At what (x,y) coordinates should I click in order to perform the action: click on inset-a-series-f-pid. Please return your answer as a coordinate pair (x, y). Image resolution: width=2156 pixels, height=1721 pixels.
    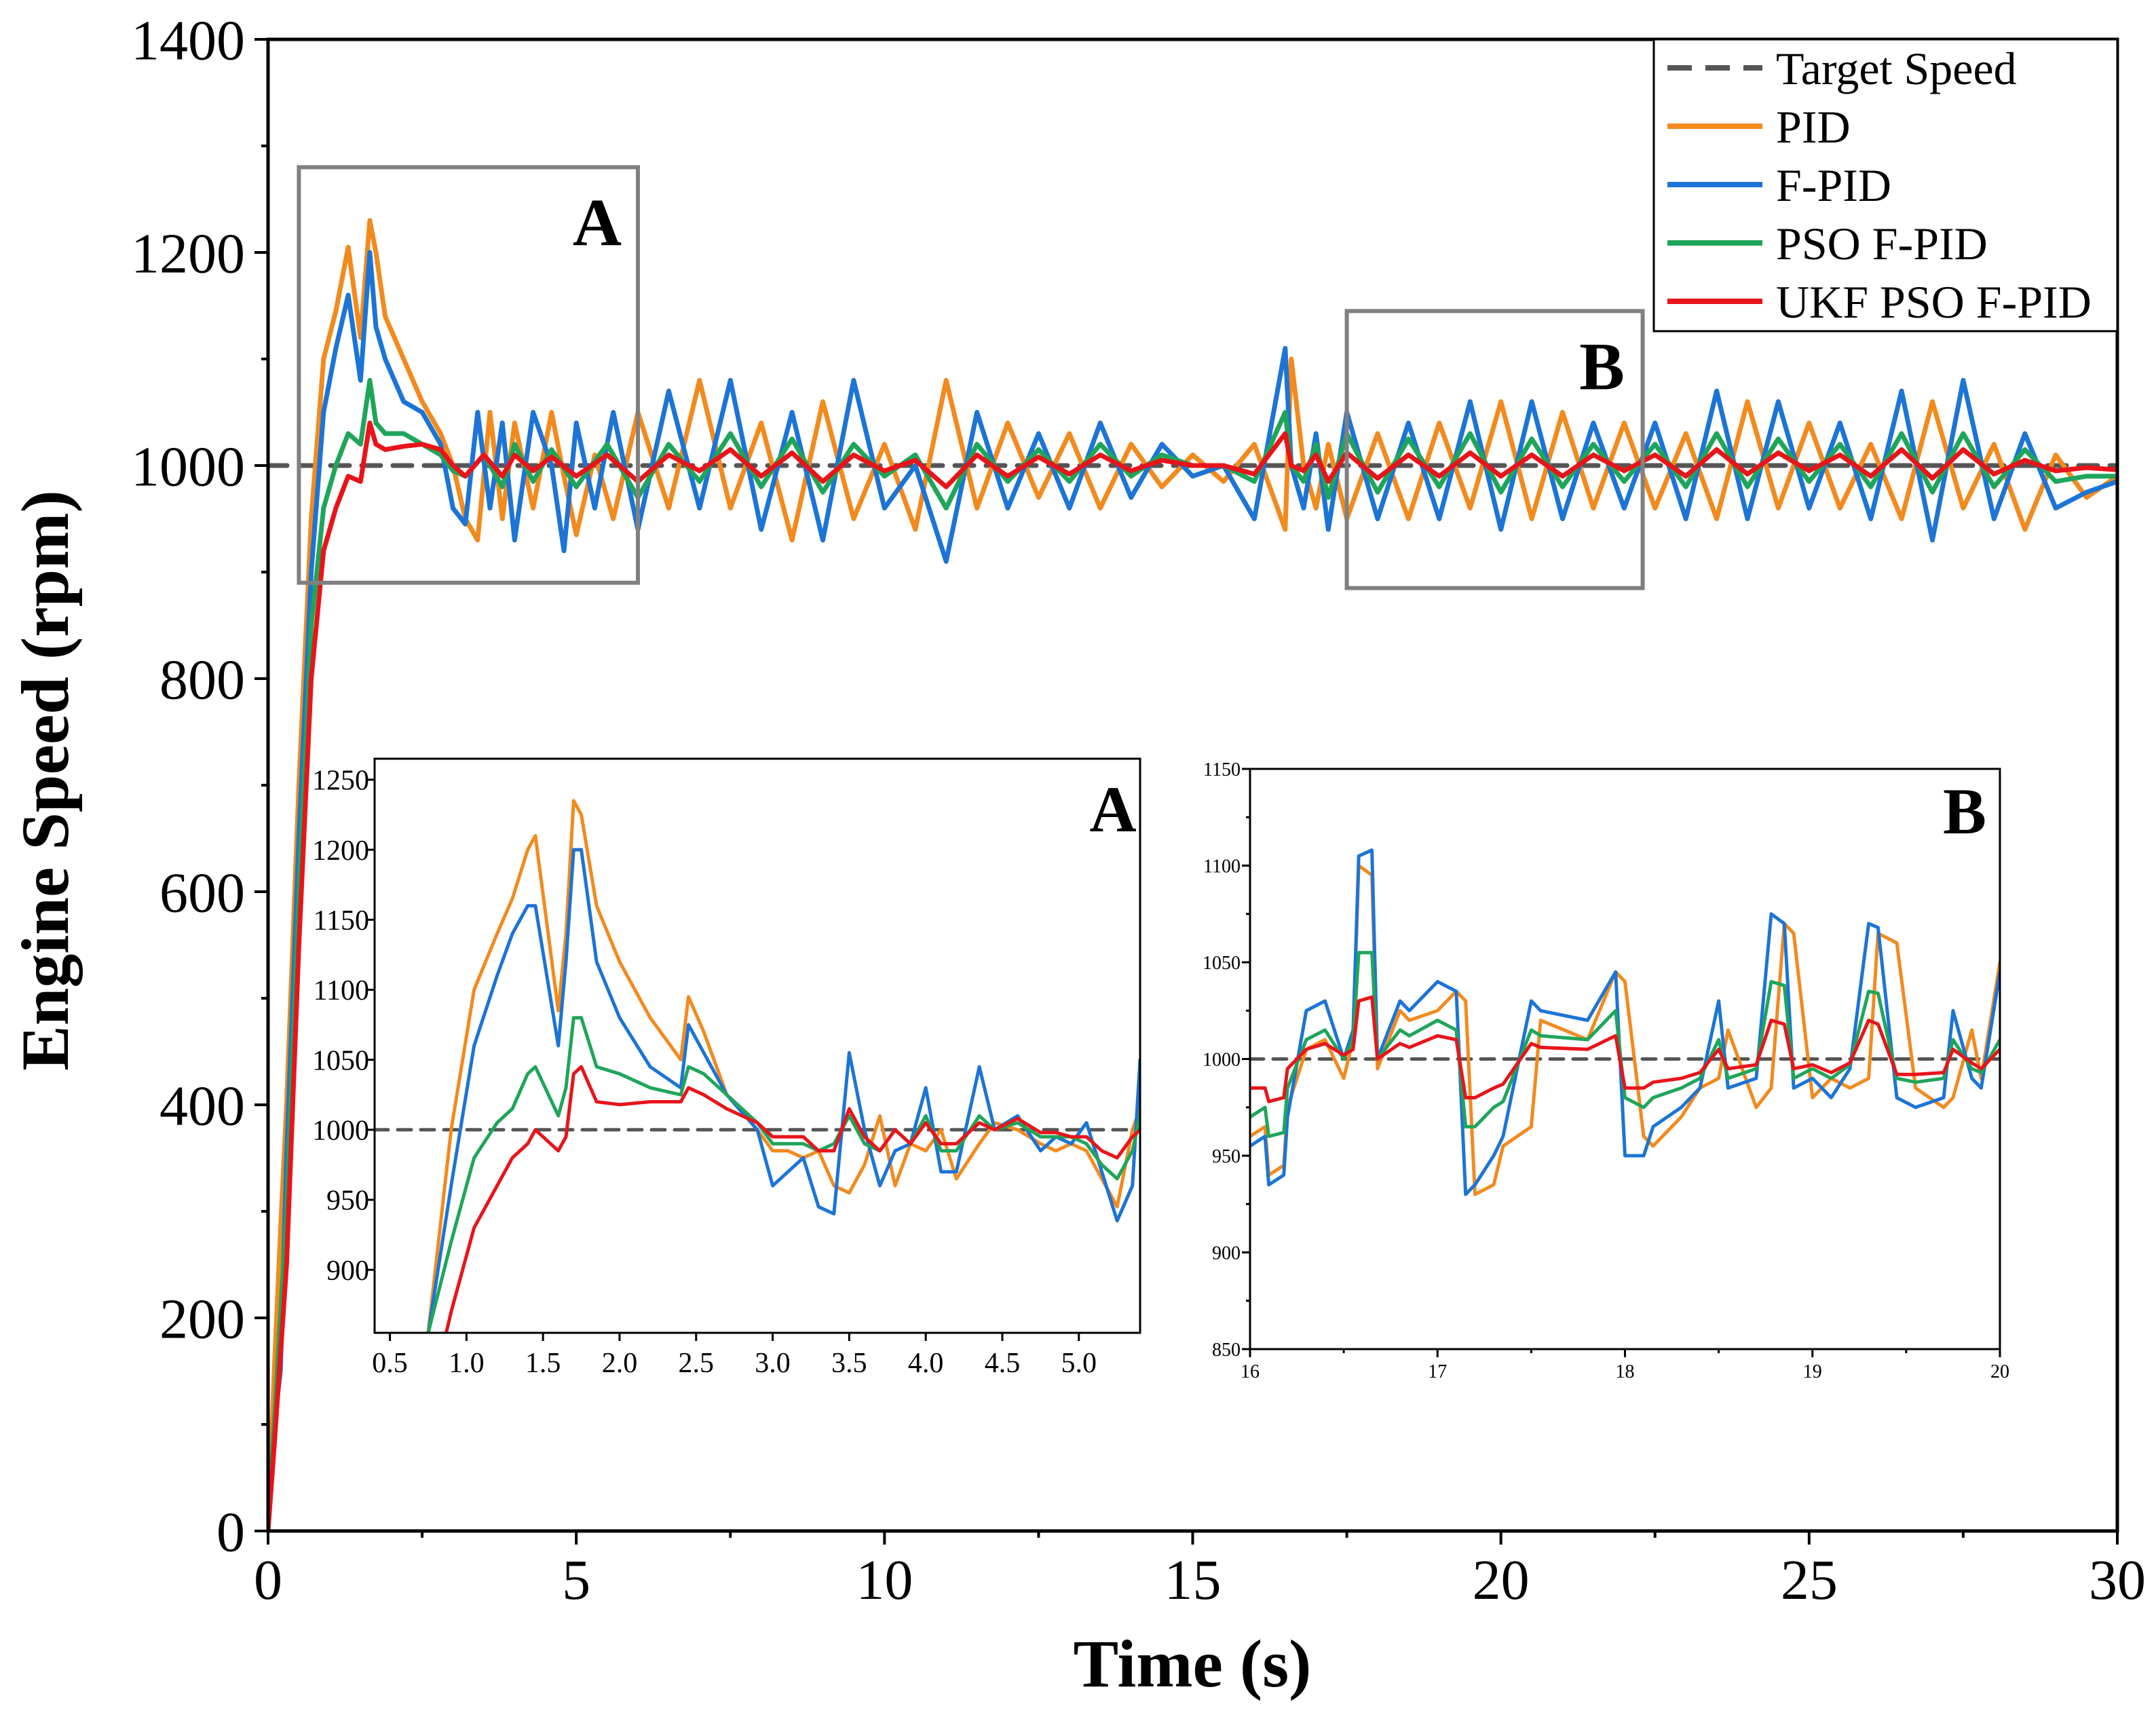
    Looking at the image, I should click on (783, 1090).